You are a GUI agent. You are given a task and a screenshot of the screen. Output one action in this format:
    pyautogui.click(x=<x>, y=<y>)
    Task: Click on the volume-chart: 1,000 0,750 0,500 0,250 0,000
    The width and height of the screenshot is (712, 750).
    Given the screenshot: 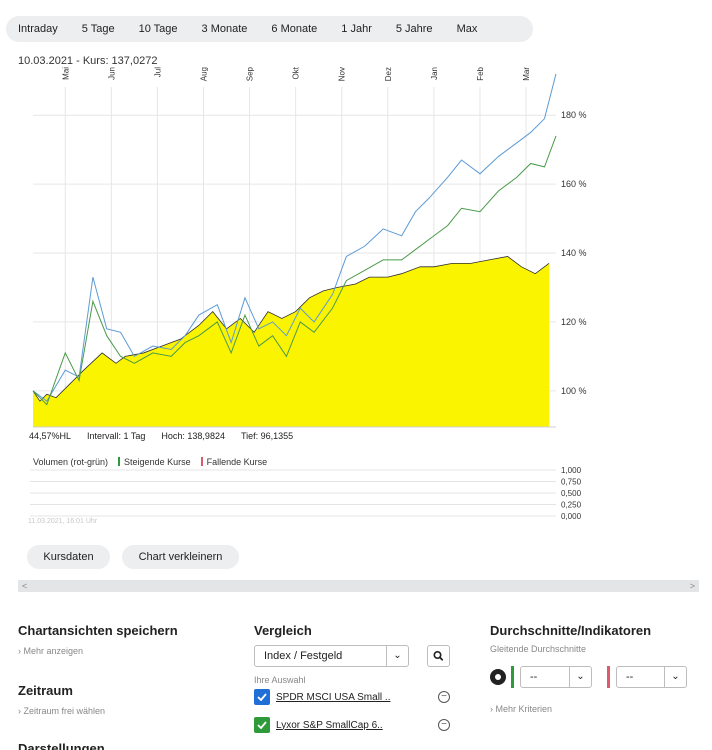 What is the action you would take?
    pyautogui.click(x=306, y=493)
    